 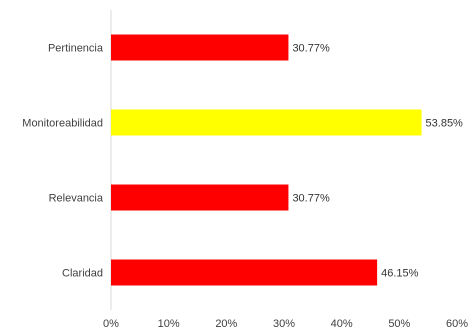 I want to click on bar-monitoreabilidad, so click(x=266, y=122).